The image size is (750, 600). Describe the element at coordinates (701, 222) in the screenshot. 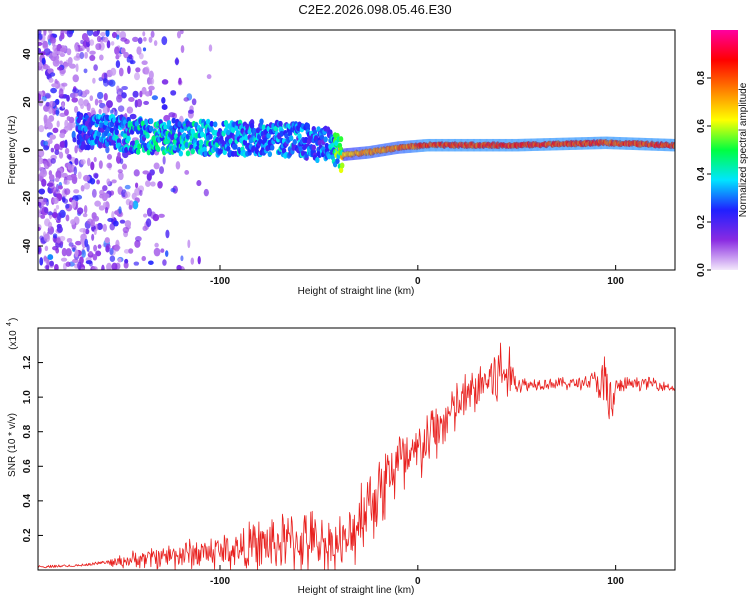

I see `colorbar-tick-label: 0.2` at that location.